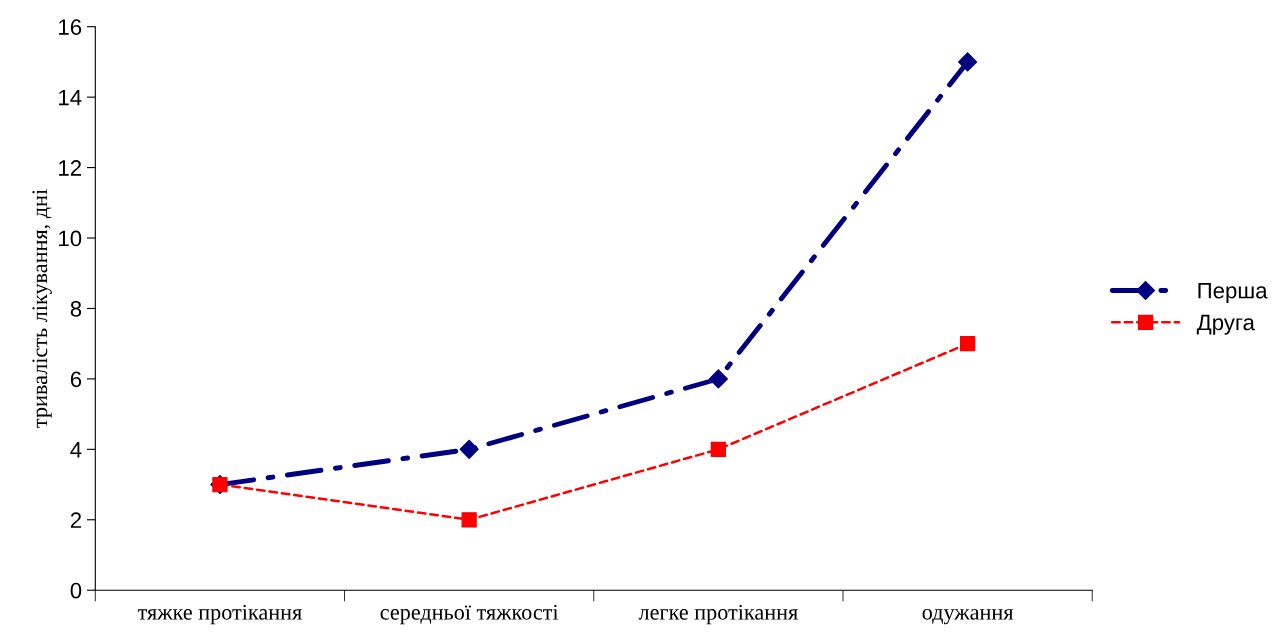 The height and width of the screenshot is (636, 1288). What do you see at coordinates (219, 614) in the screenshot?
I see `x-tick-label: тяжке протікання` at bounding box center [219, 614].